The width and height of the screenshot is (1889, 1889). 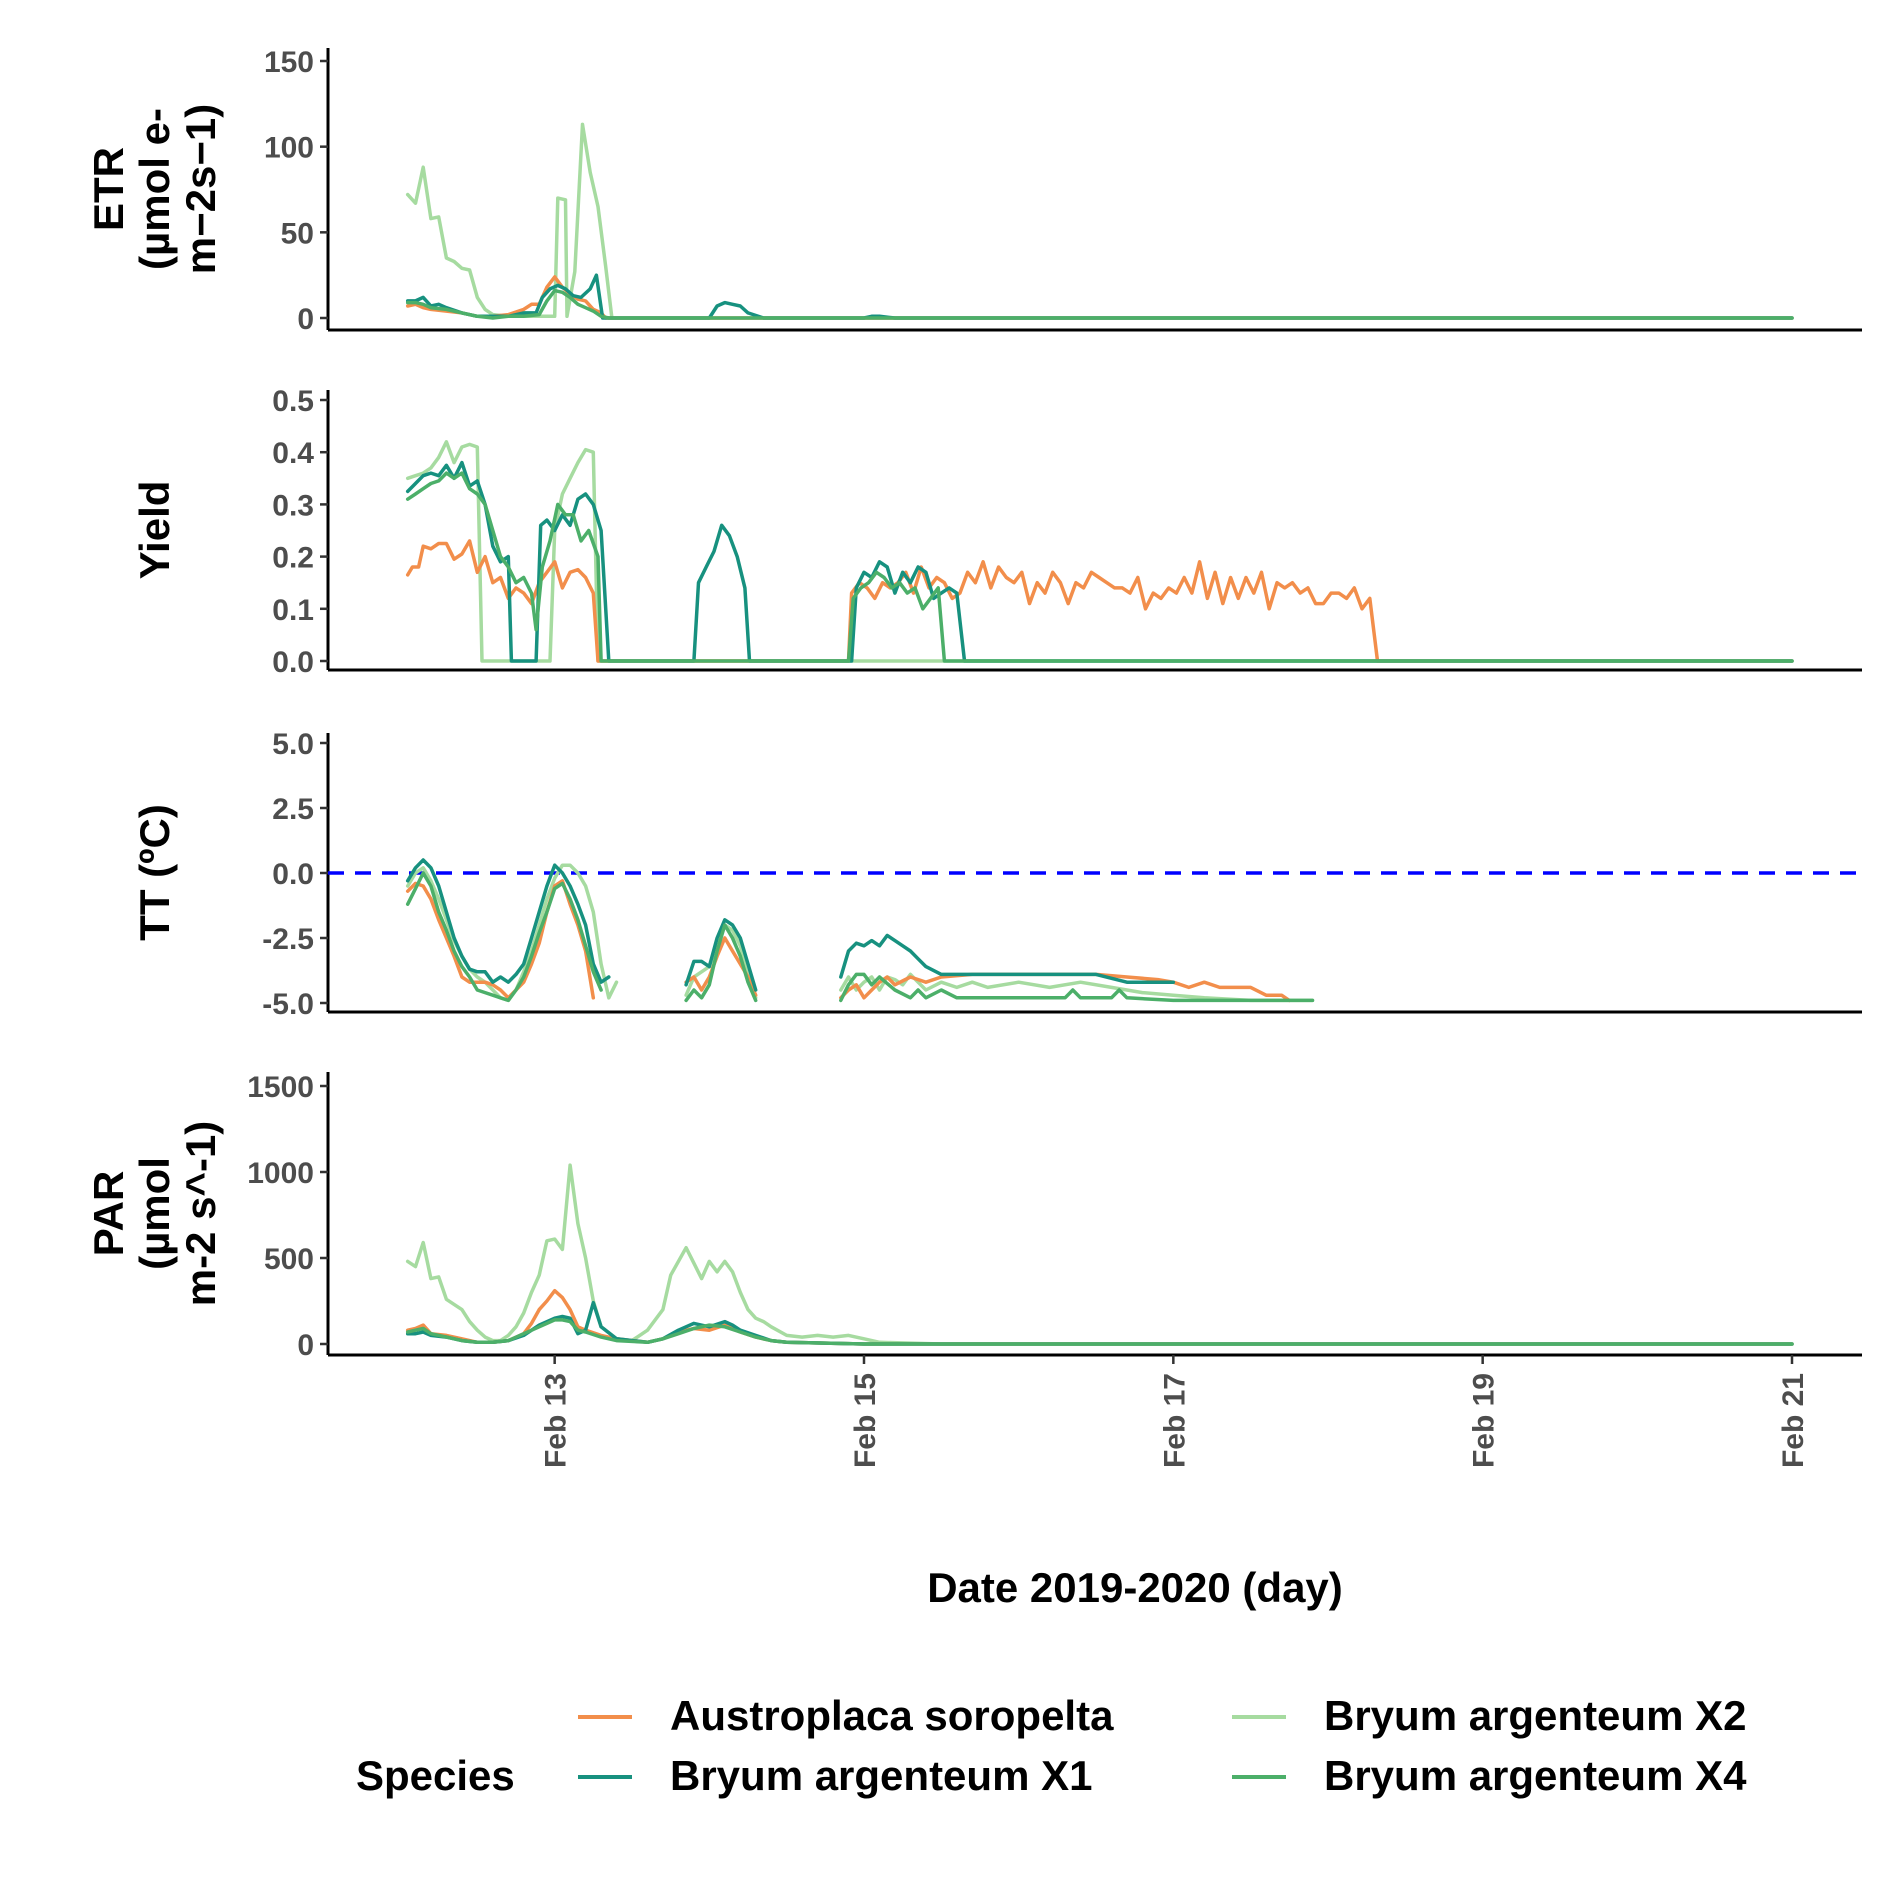 I want to click on legend-label: Bryum argenteum X4, so click(x=1535, y=1775).